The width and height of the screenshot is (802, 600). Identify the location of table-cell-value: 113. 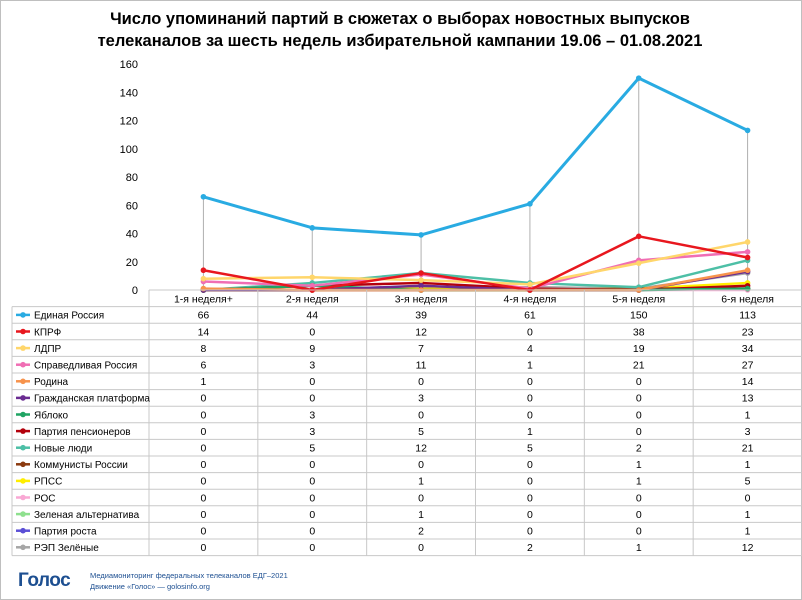
(747, 316).